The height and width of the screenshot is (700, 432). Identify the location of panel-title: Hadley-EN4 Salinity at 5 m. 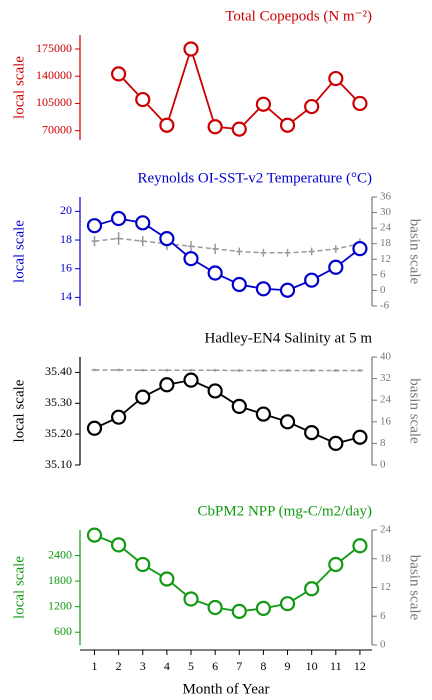
(289, 338).